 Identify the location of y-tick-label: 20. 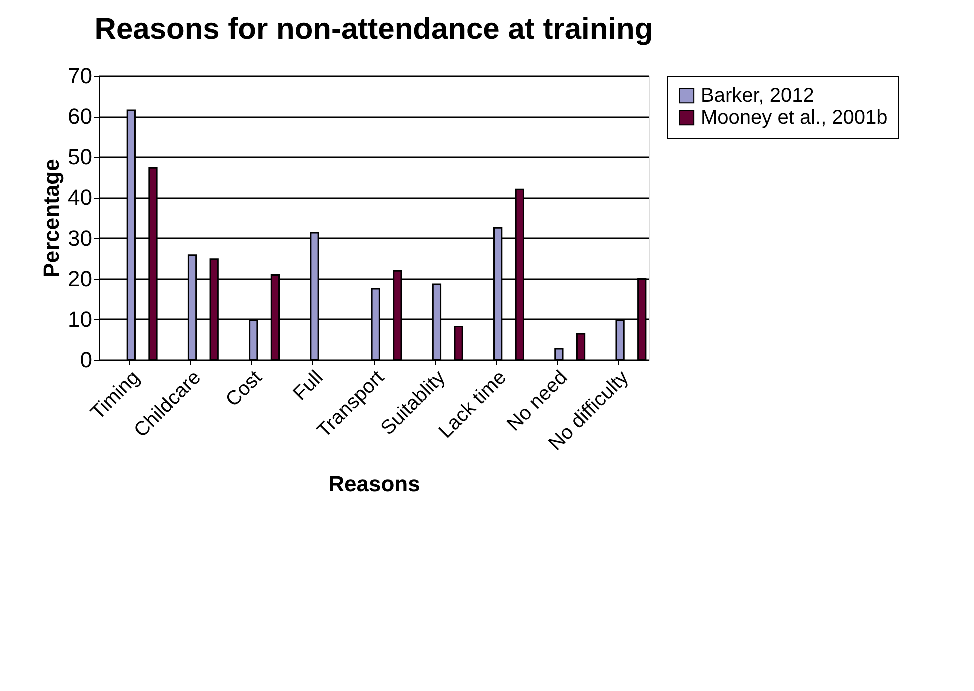
(80, 279).